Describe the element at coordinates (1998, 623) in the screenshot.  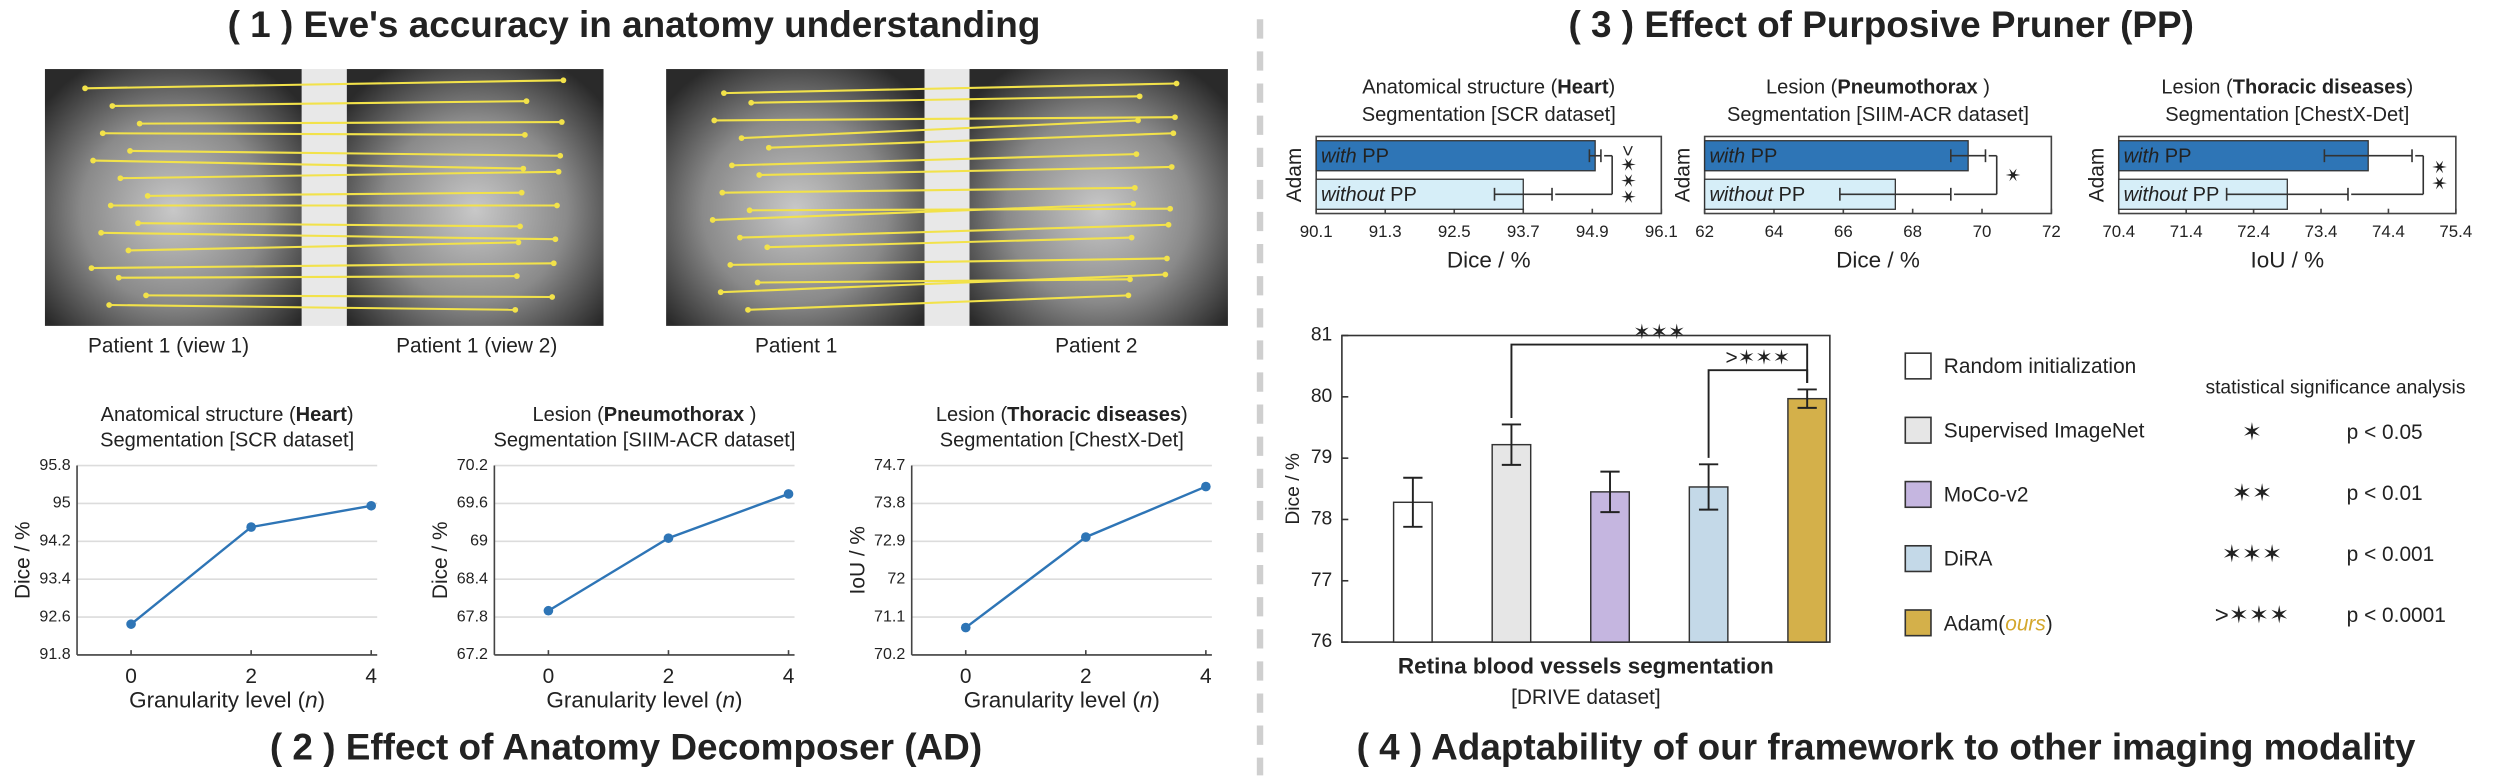
I see `legend-label: Adam(ours)` at that location.